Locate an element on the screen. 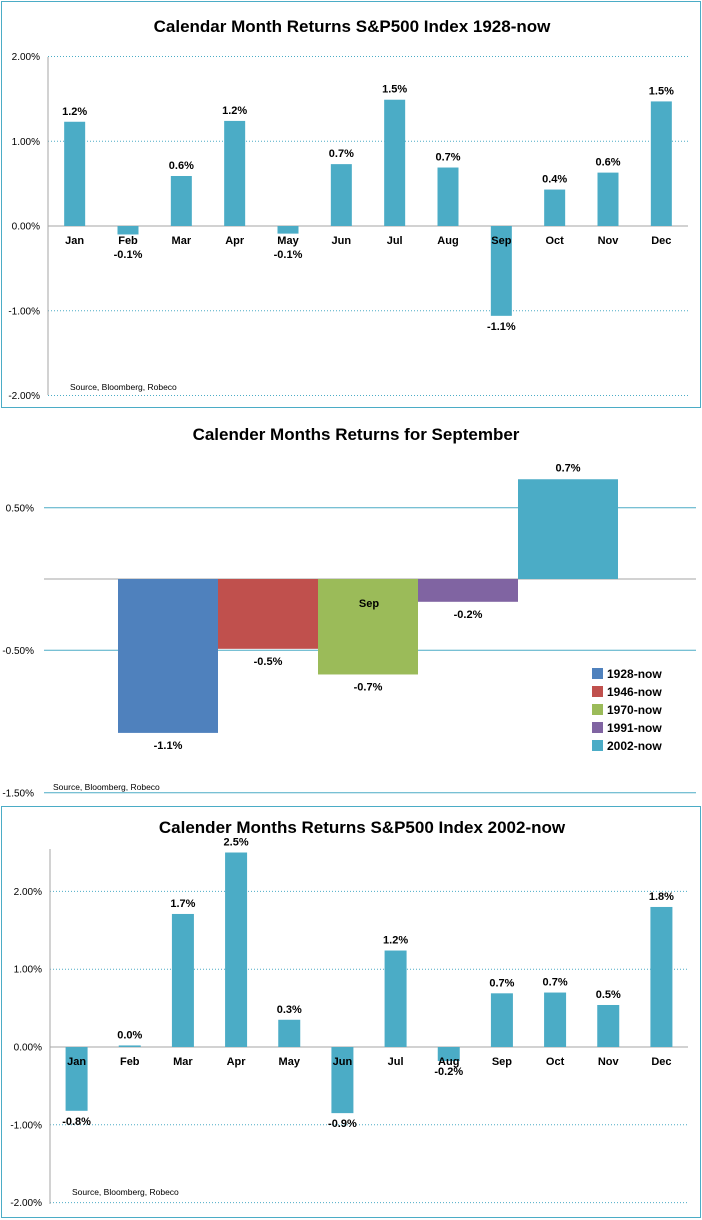 This screenshot has width=702, height=1220. bar-1928-now is located at coordinates (168, 656).